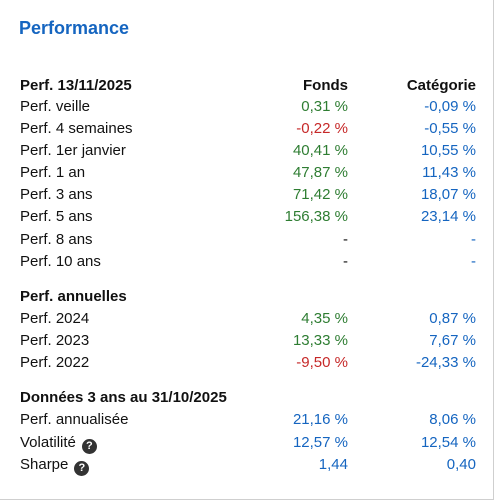 The height and width of the screenshot is (500, 498). Describe the element at coordinates (247, 465) in the screenshot. I see `table-row: Sharpe? 1,44 0,40` at that location.